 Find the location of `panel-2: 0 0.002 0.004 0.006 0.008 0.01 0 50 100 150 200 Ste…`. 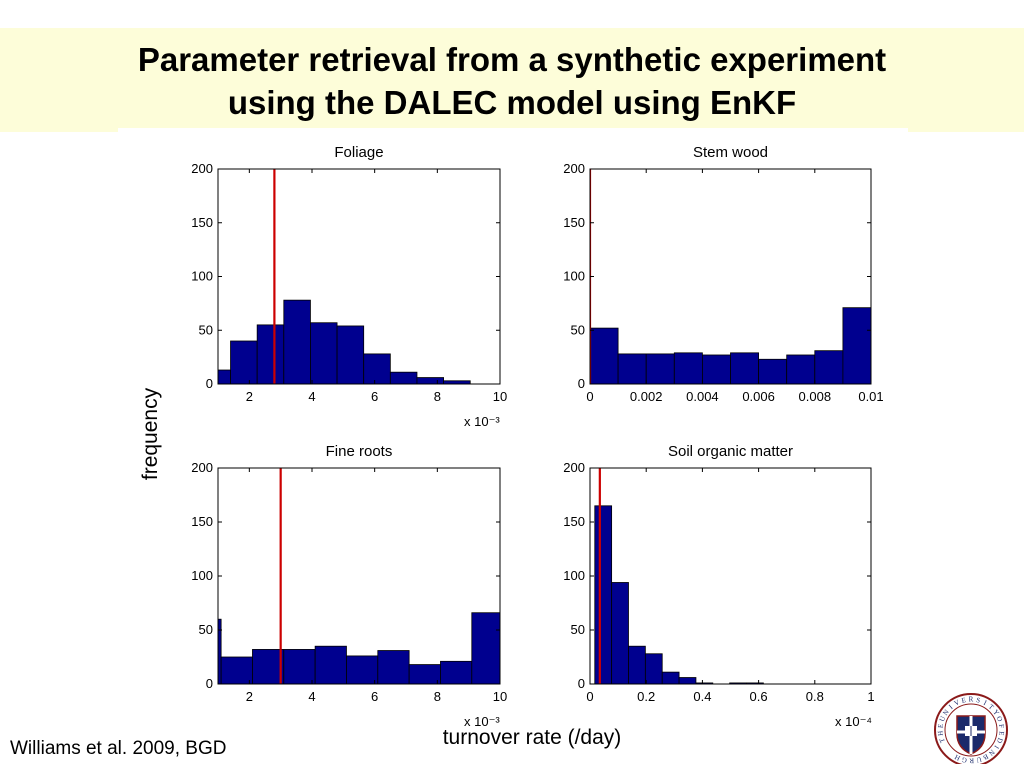

panel-2: 0 0.002 0.004 0.006 0.008 0.01 0 50 100 150 200 Ste… is located at coordinates (723, 274).